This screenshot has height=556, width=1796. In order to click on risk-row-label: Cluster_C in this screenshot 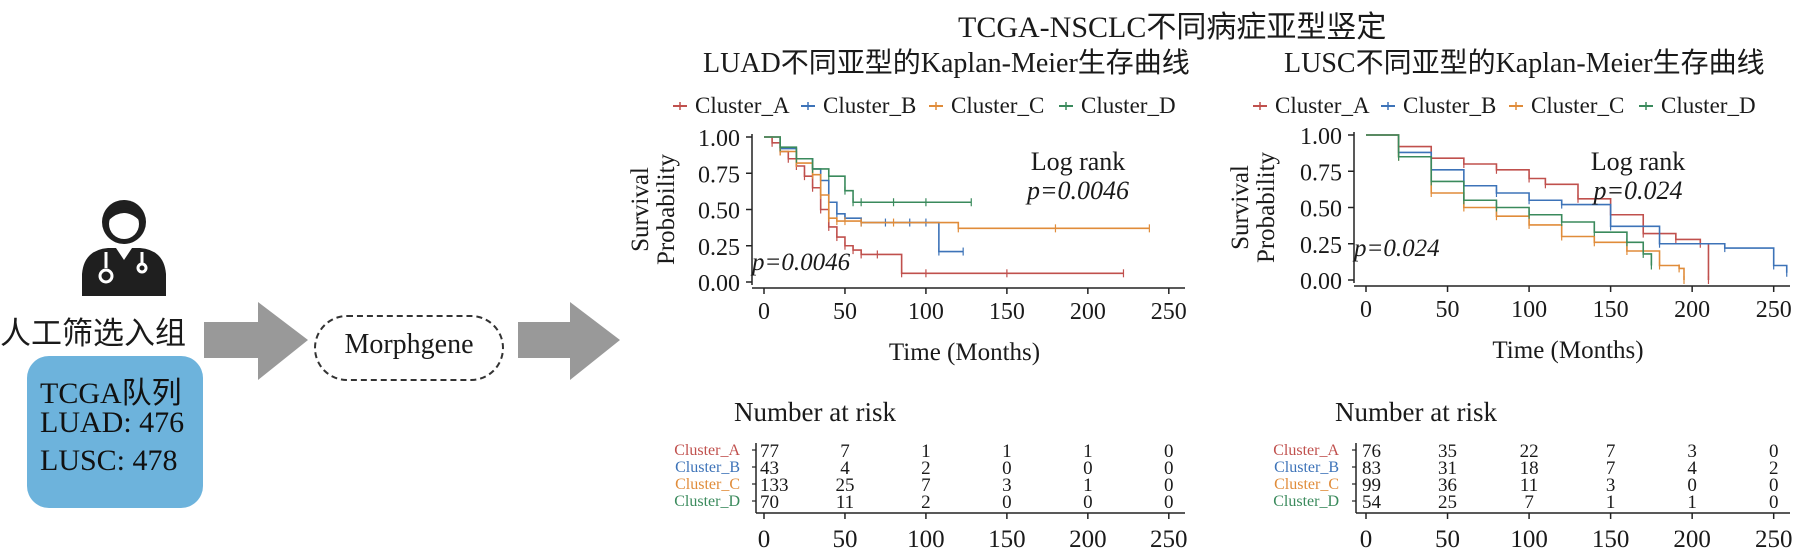, I will do `click(707, 484)`.